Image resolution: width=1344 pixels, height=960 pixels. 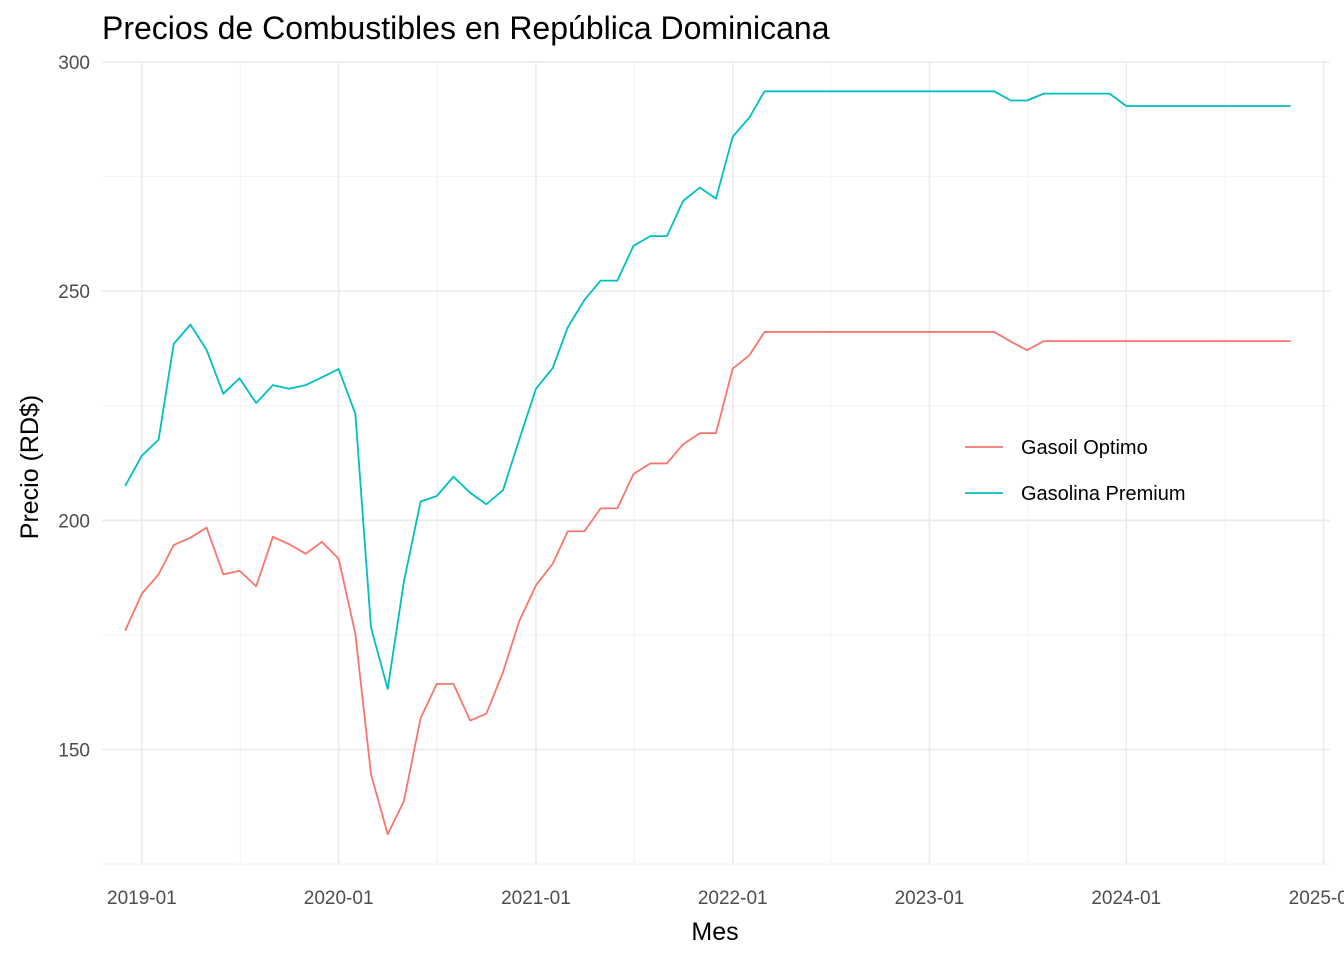 What do you see at coordinates (1103, 494) in the screenshot?
I see `legend-label-gasolina-premium: Gasolina Premium` at bounding box center [1103, 494].